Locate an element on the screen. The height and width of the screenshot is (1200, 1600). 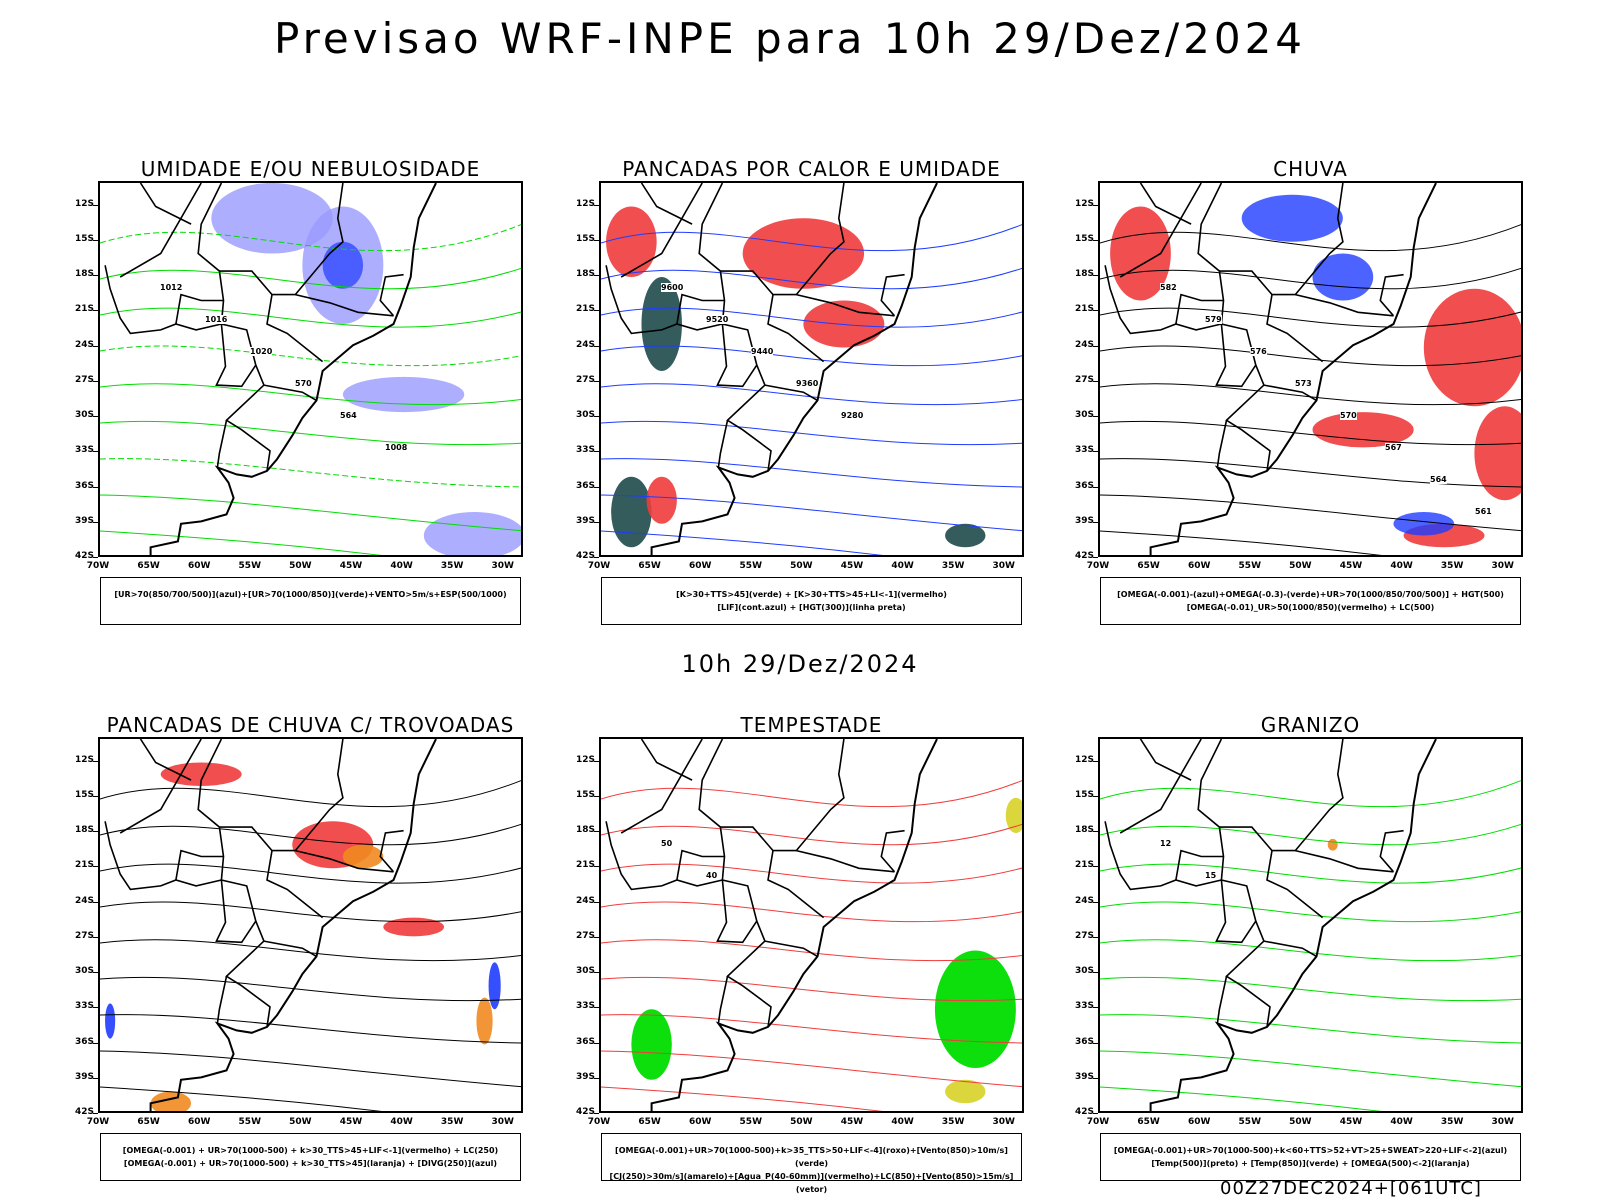
map-svg is located at coordinates (811, 925).